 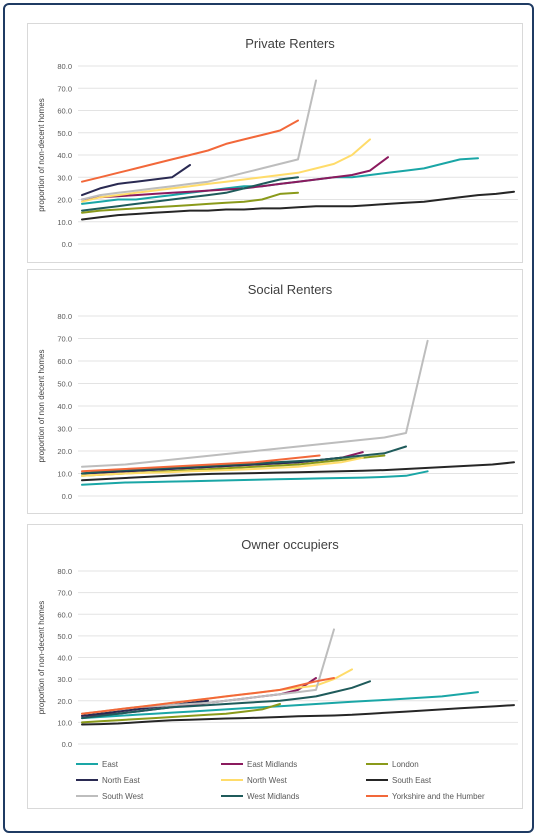 What do you see at coordinates (267, 780) in the screenshot?
I see `legend-label: North West` at bounding box center [267, 780].